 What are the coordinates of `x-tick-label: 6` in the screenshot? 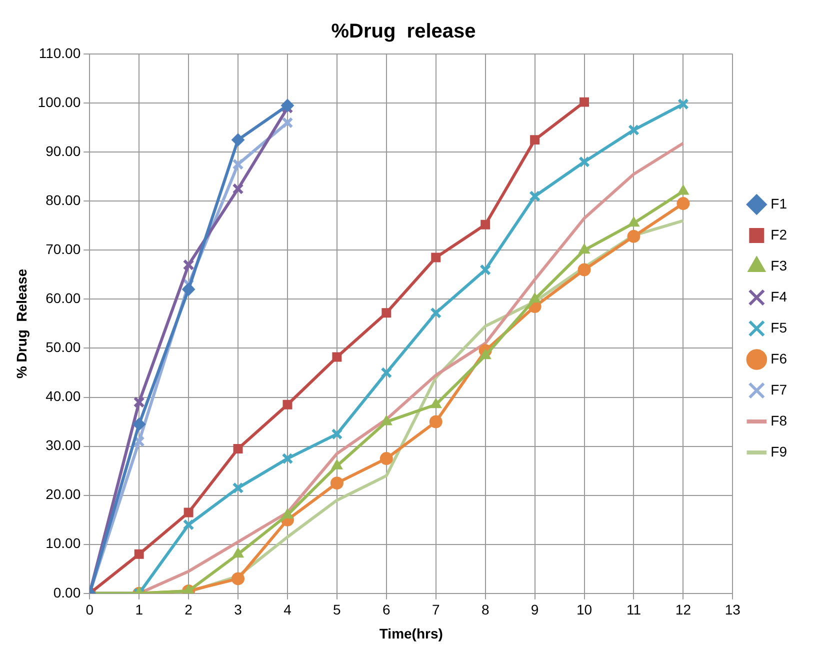 It's located at (386, 610).